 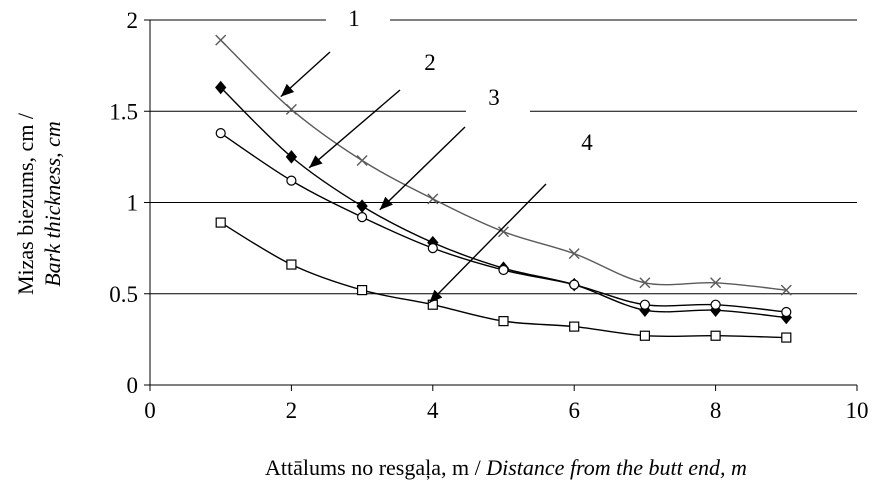 I want to click on callout-2-bg, so click(x=434, y=62).